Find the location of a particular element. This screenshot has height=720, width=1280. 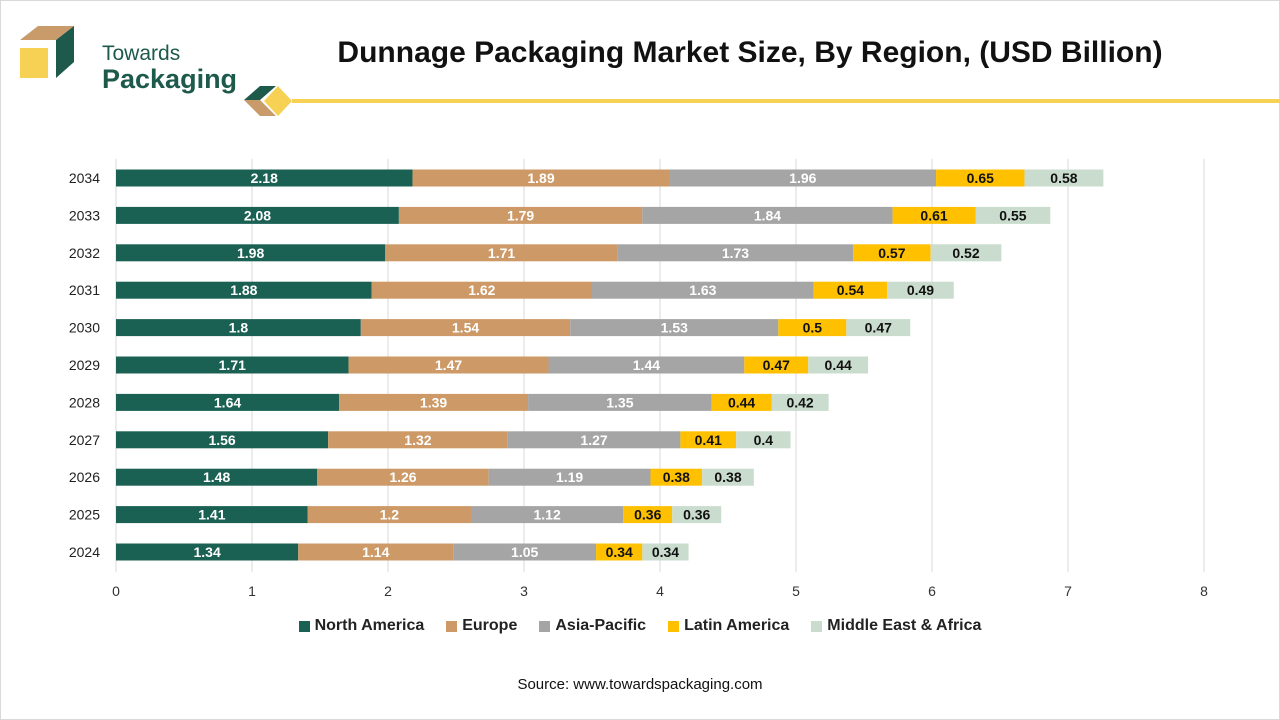

data-label: 1.14 is located at coordinates (375, 552).